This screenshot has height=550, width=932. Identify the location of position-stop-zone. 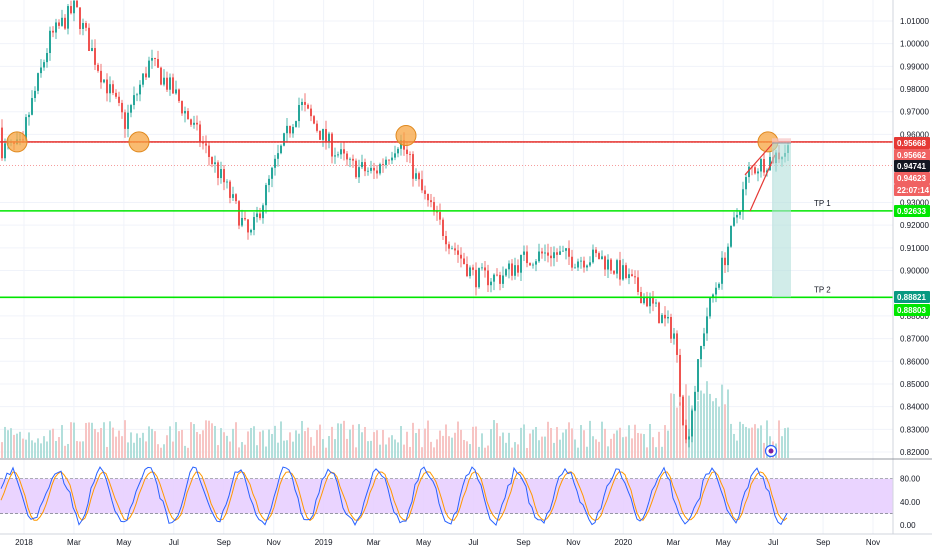
(781, 141).